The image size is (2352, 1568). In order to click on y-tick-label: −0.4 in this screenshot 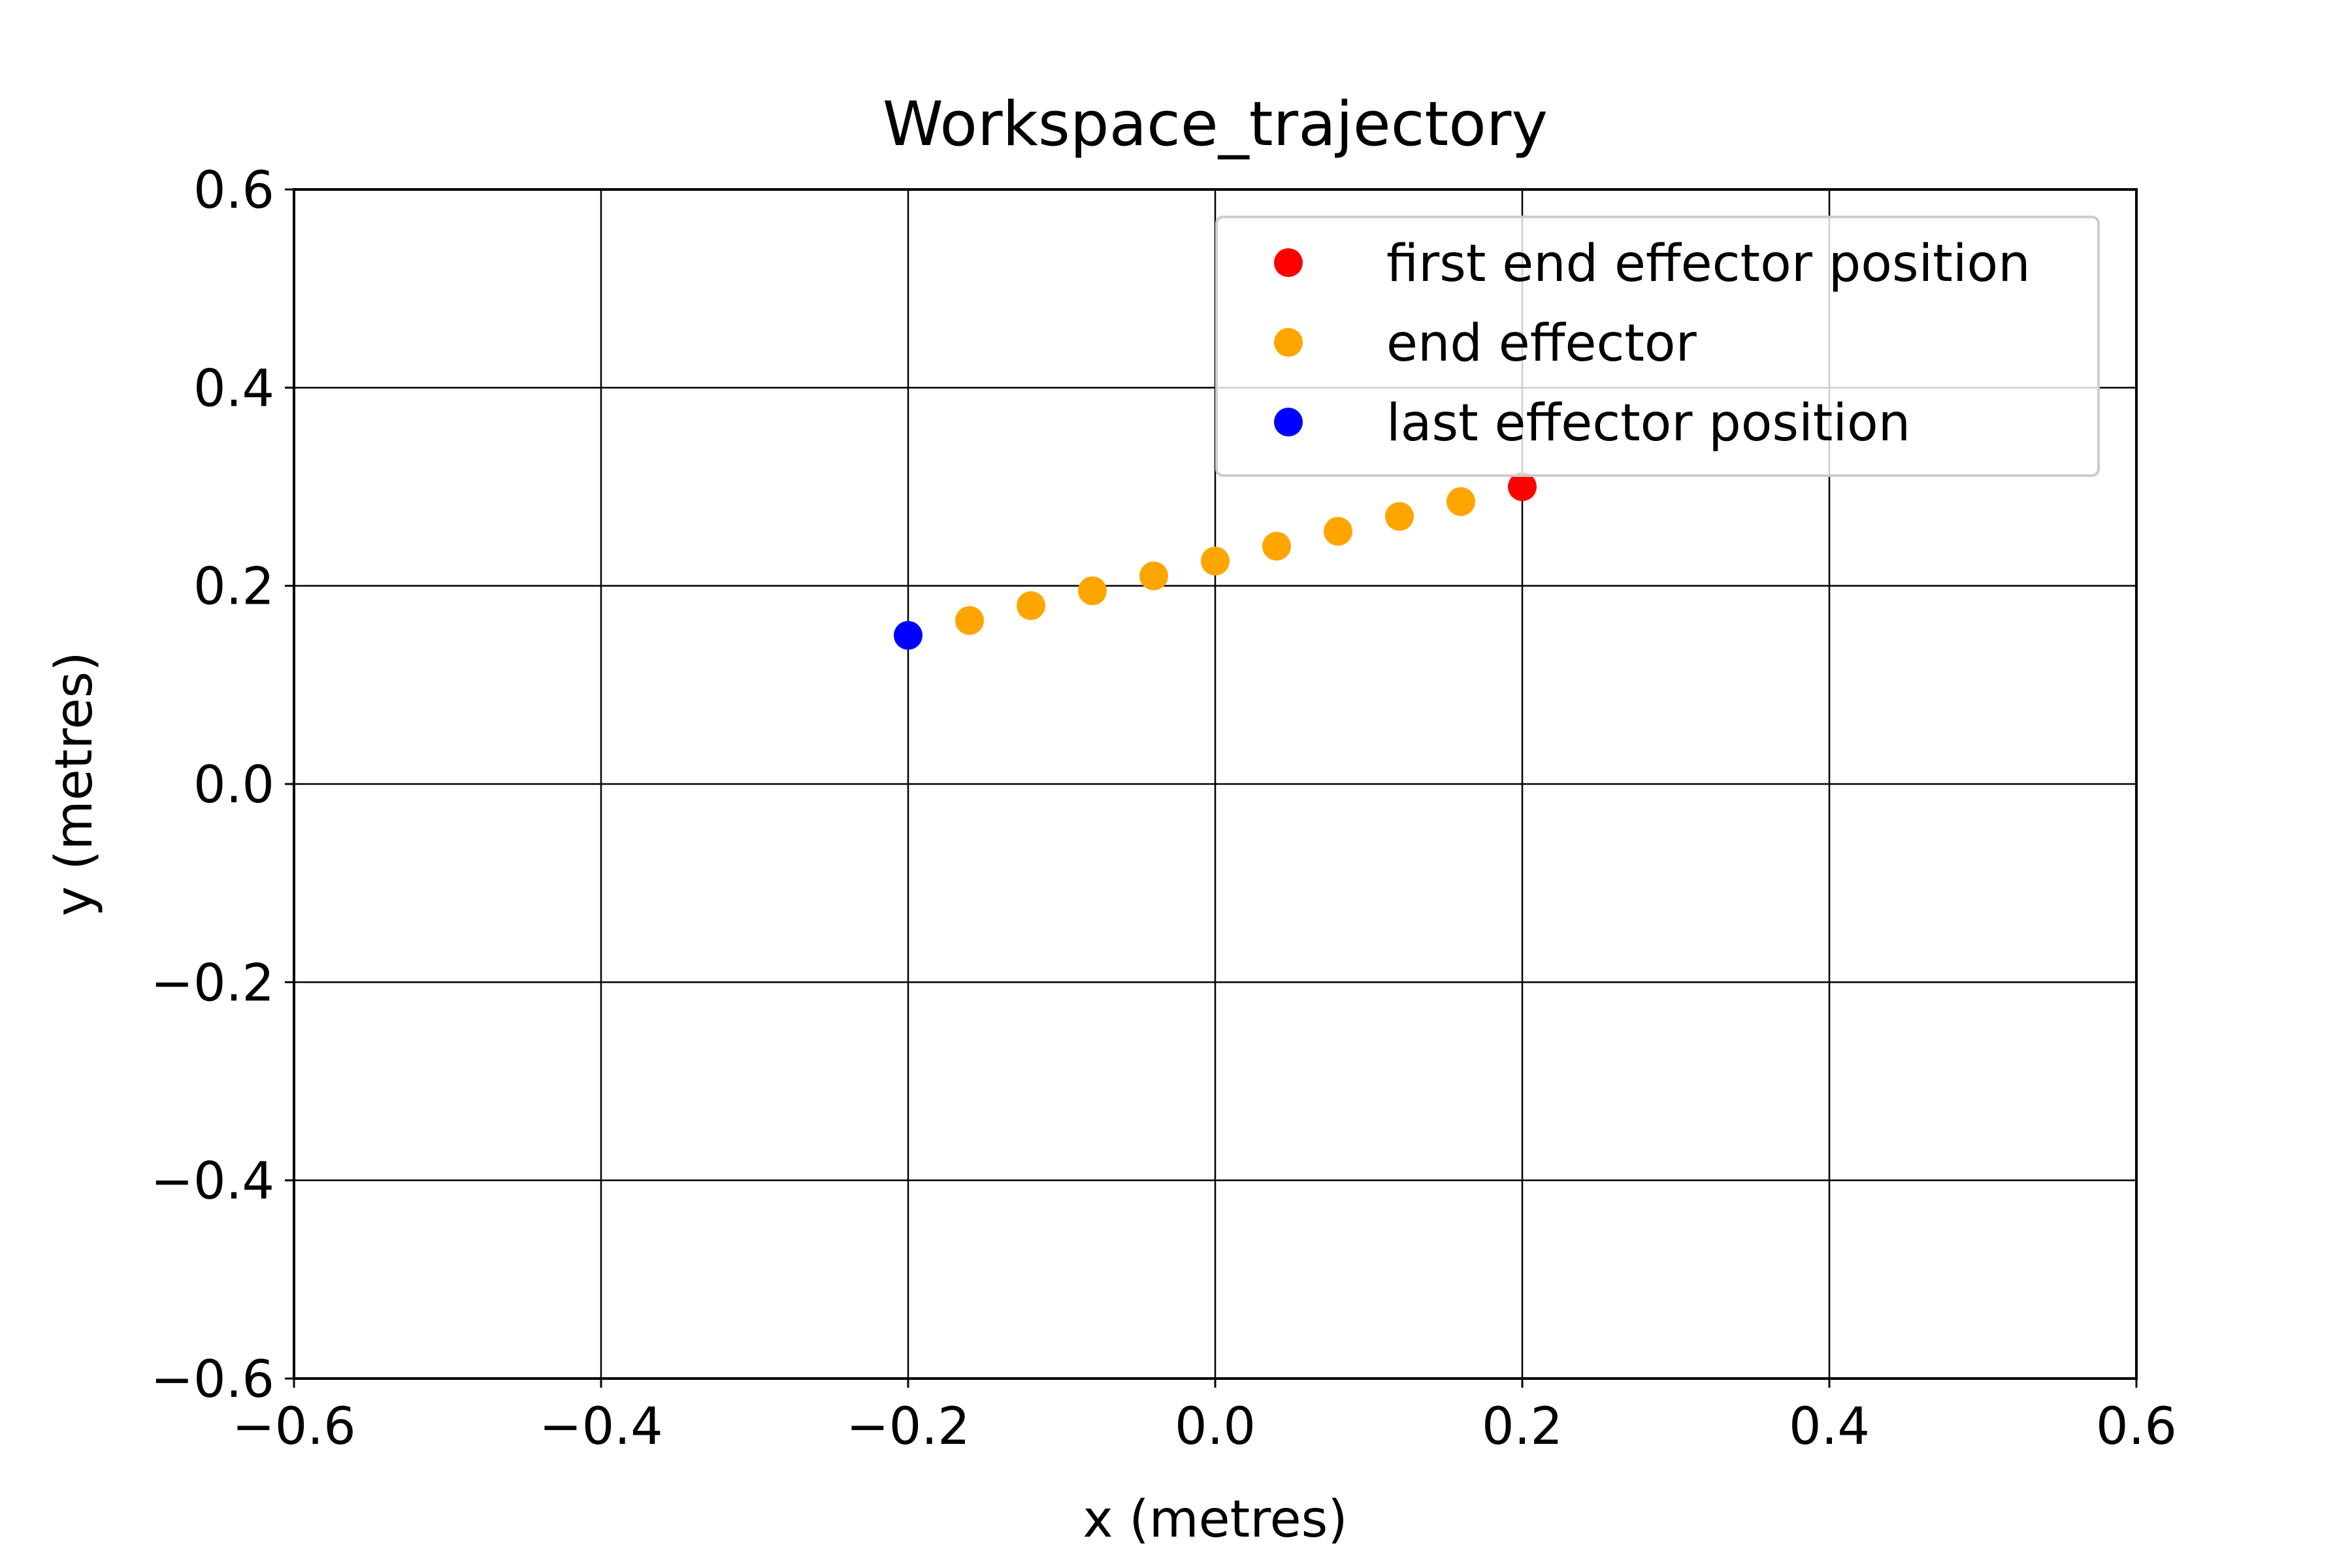, I will do `click(212, 1181)`.